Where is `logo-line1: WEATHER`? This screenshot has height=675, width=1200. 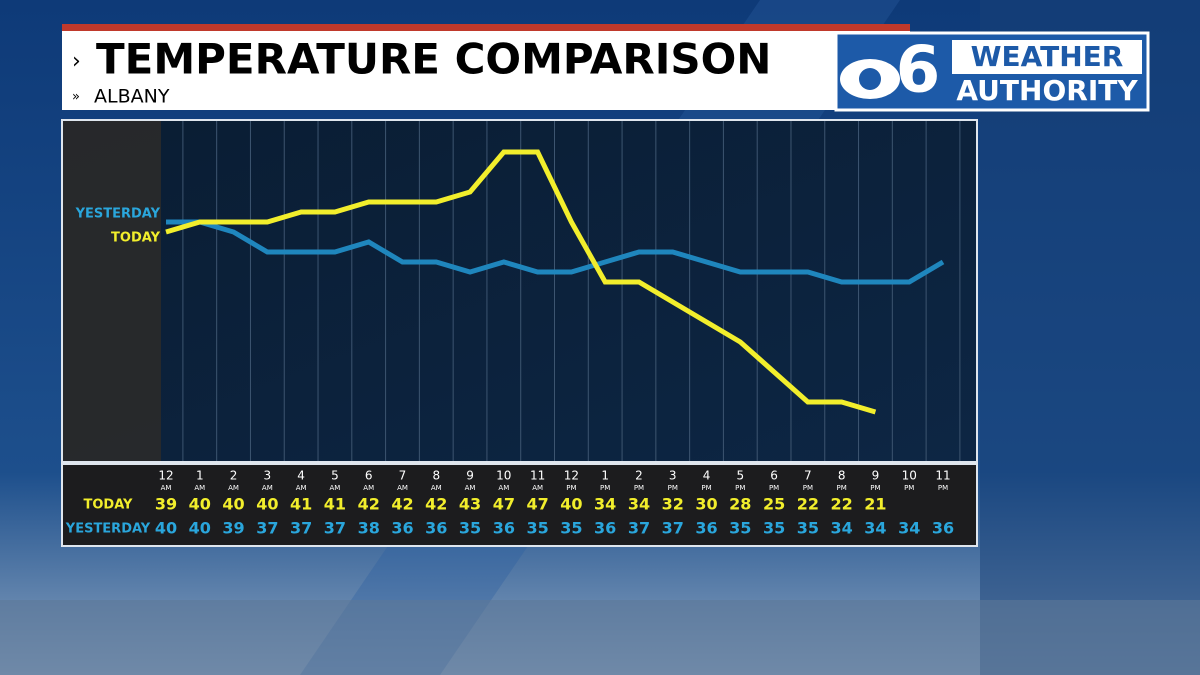
logo-line1: WEATHER is located at coordinates (1047, 56).